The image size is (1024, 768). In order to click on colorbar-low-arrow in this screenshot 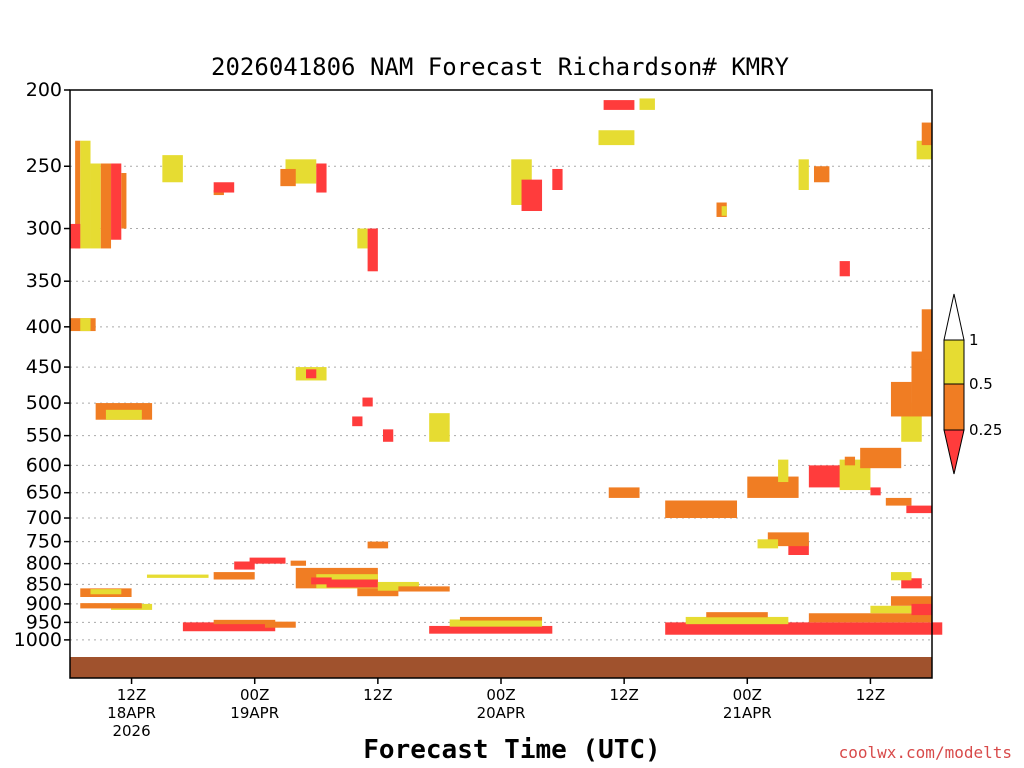, I will do `click(954, 452)`.